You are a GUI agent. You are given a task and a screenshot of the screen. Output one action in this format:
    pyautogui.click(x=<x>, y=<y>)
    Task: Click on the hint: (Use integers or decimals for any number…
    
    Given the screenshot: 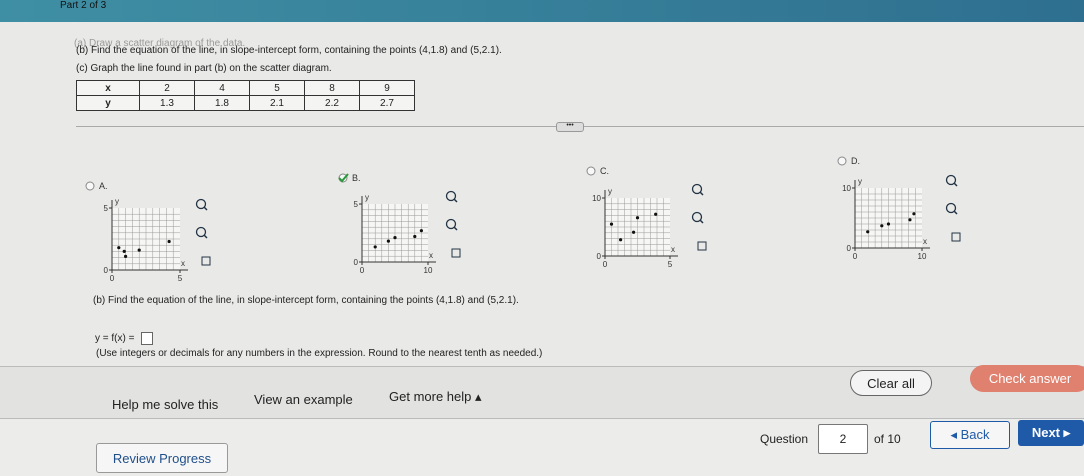 What is the action you would take?
    pyautogui.click(x=319, y=353)
    